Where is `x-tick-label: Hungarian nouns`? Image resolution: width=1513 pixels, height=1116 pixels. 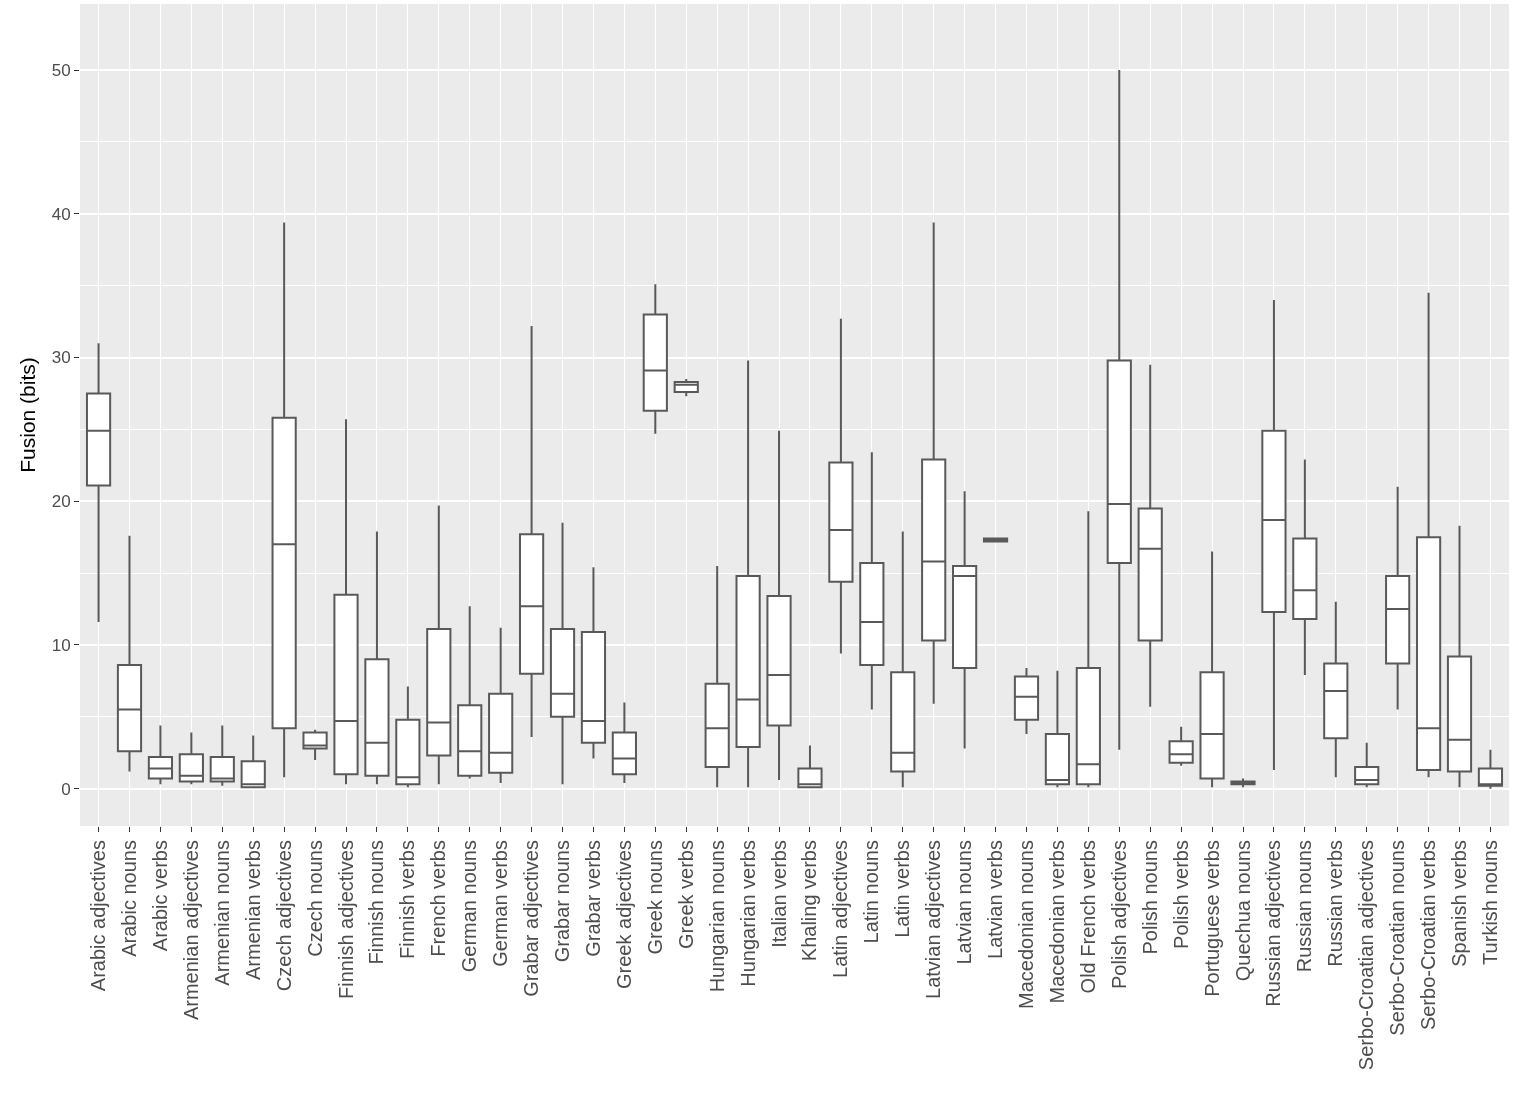 x-tick-label: Hungarian nouns is located at coordinates (716, 916).